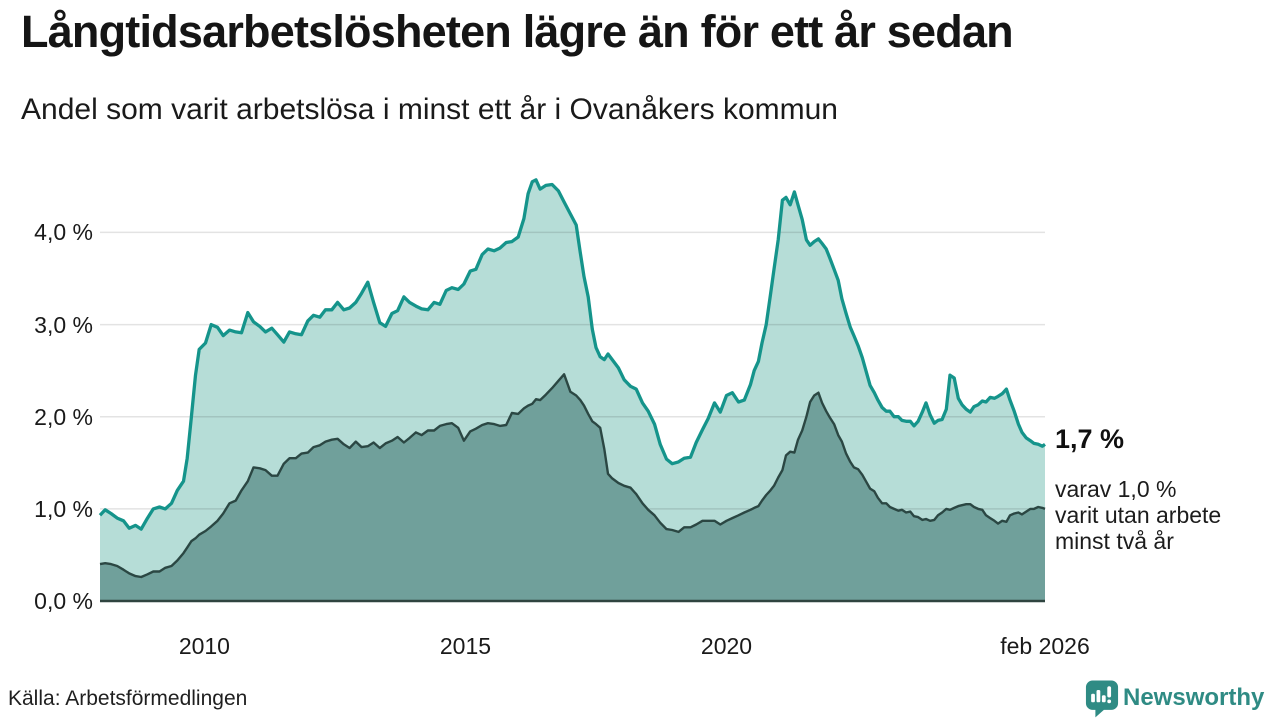  Describe the element at coordinates (63, 416) in the screenshot. I see `y-axis-tick-label: 2,0 %` at that location.